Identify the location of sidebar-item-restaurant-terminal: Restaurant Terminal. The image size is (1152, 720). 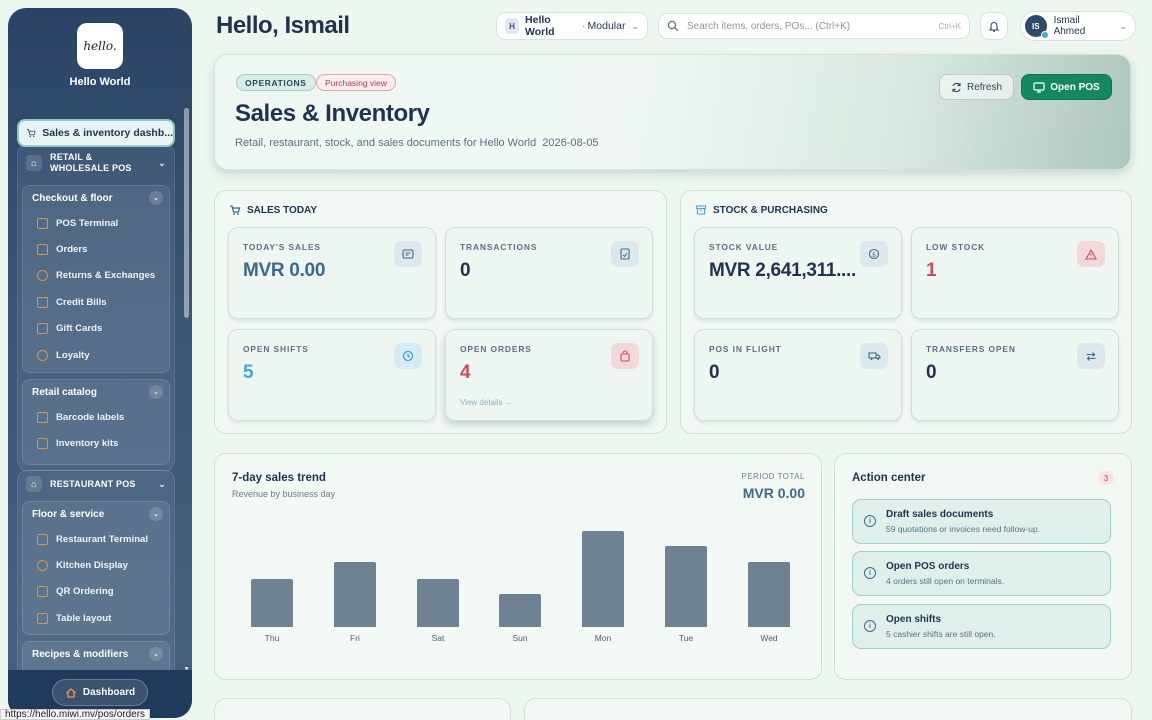
(96, 539).